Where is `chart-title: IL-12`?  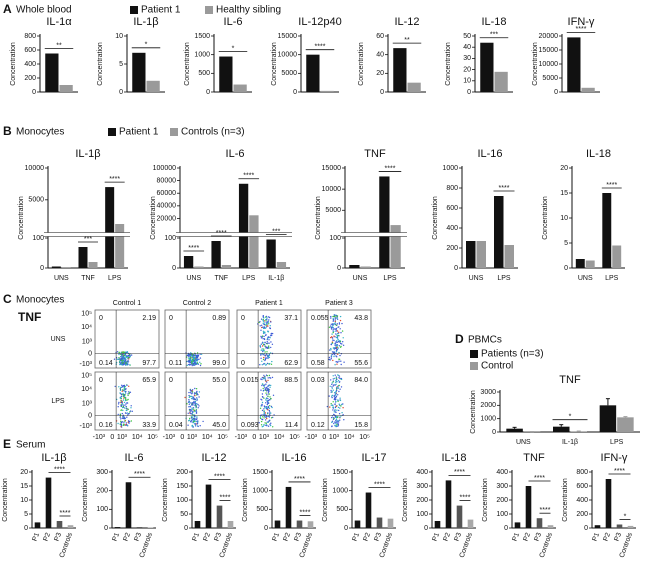
chart-title: IL-12 is located at coordinates (213, 458).